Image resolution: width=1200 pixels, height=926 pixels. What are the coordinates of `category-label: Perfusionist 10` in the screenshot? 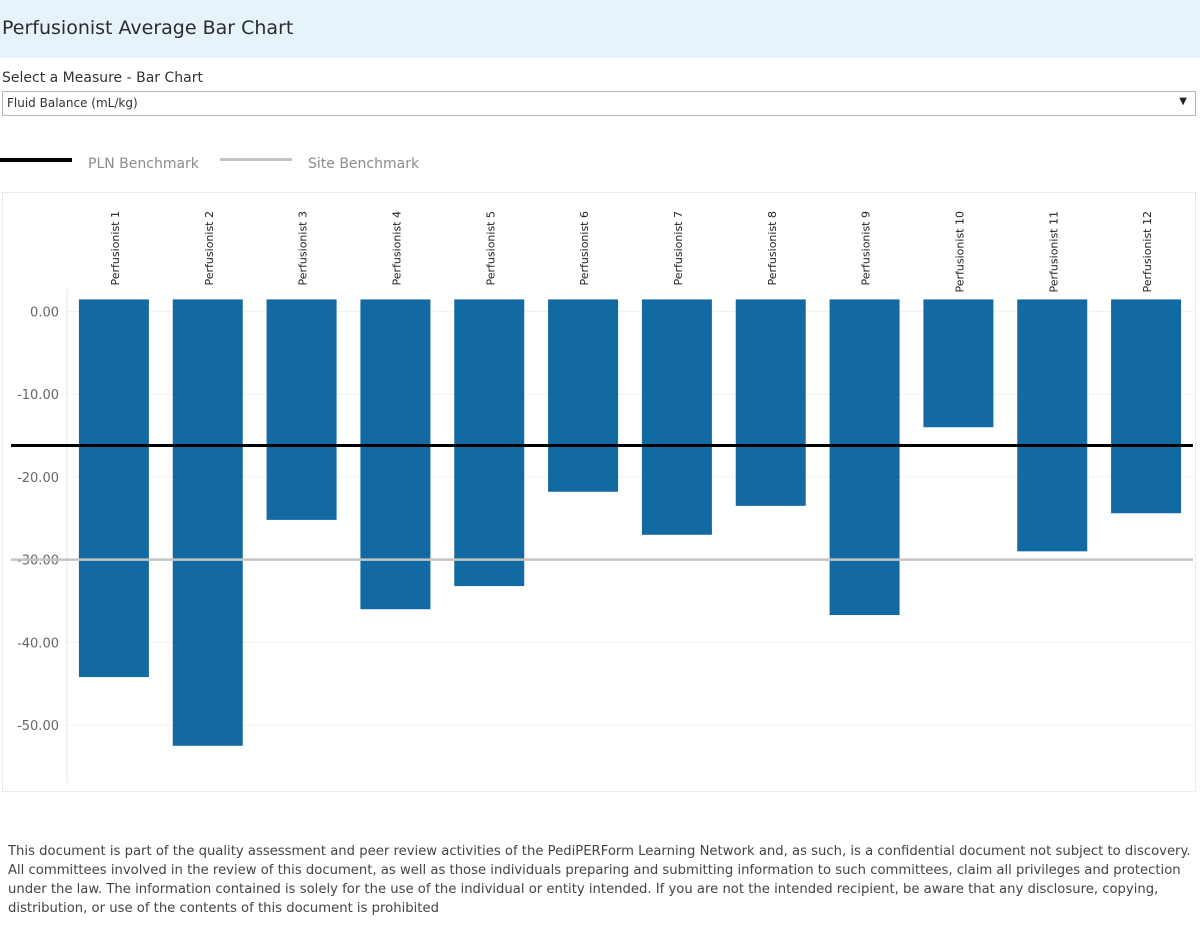 It's located at (959, 251).